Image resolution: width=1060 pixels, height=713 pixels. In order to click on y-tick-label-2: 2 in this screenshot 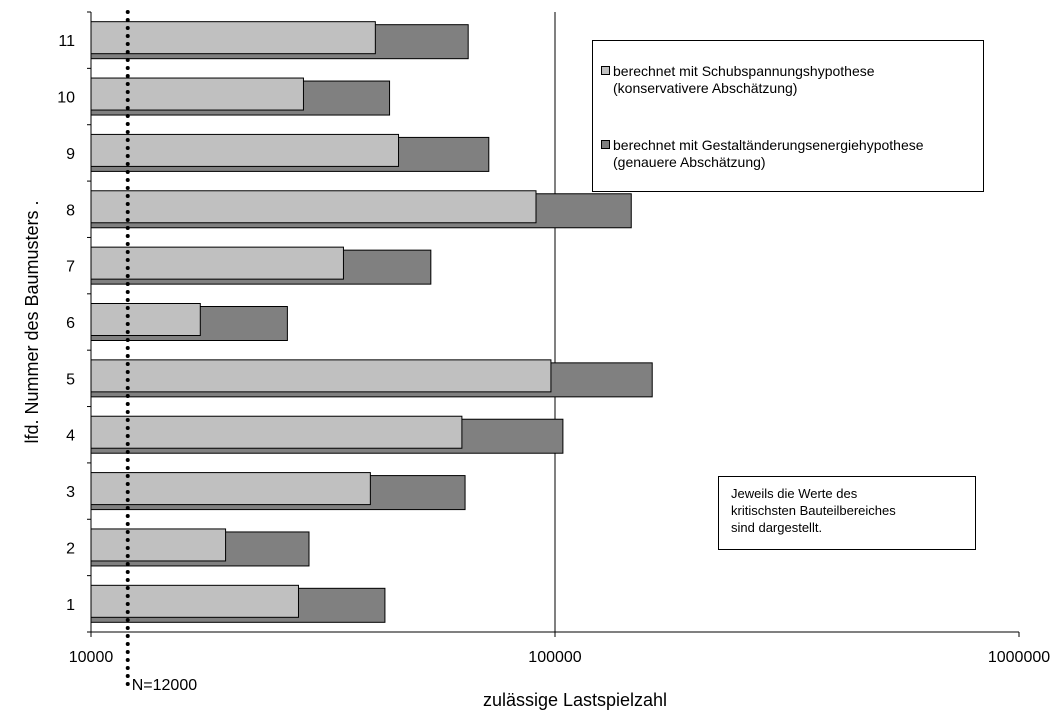, I will do `click(70, 548)`.